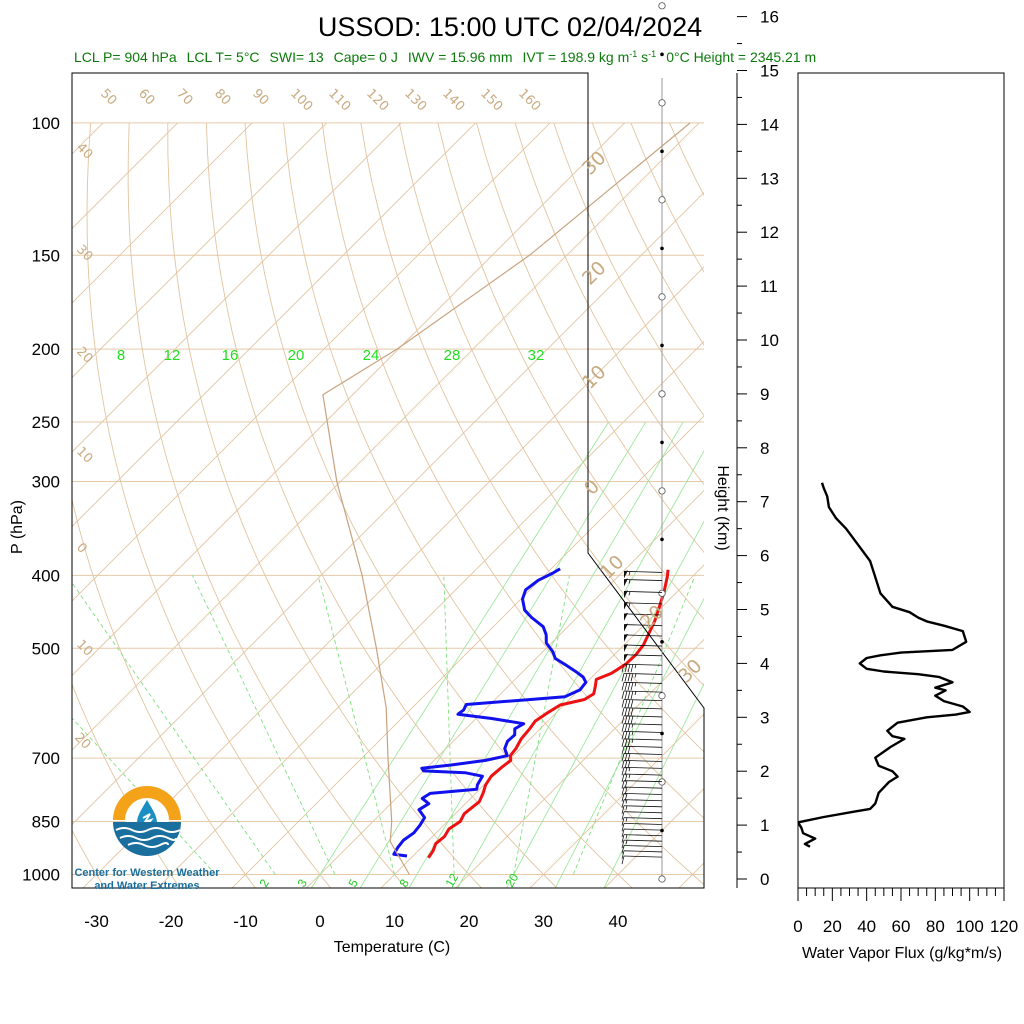  Describe the element at coordinates (594, 163) in the screenshot. I see `isotherm-label: 30` at that location.